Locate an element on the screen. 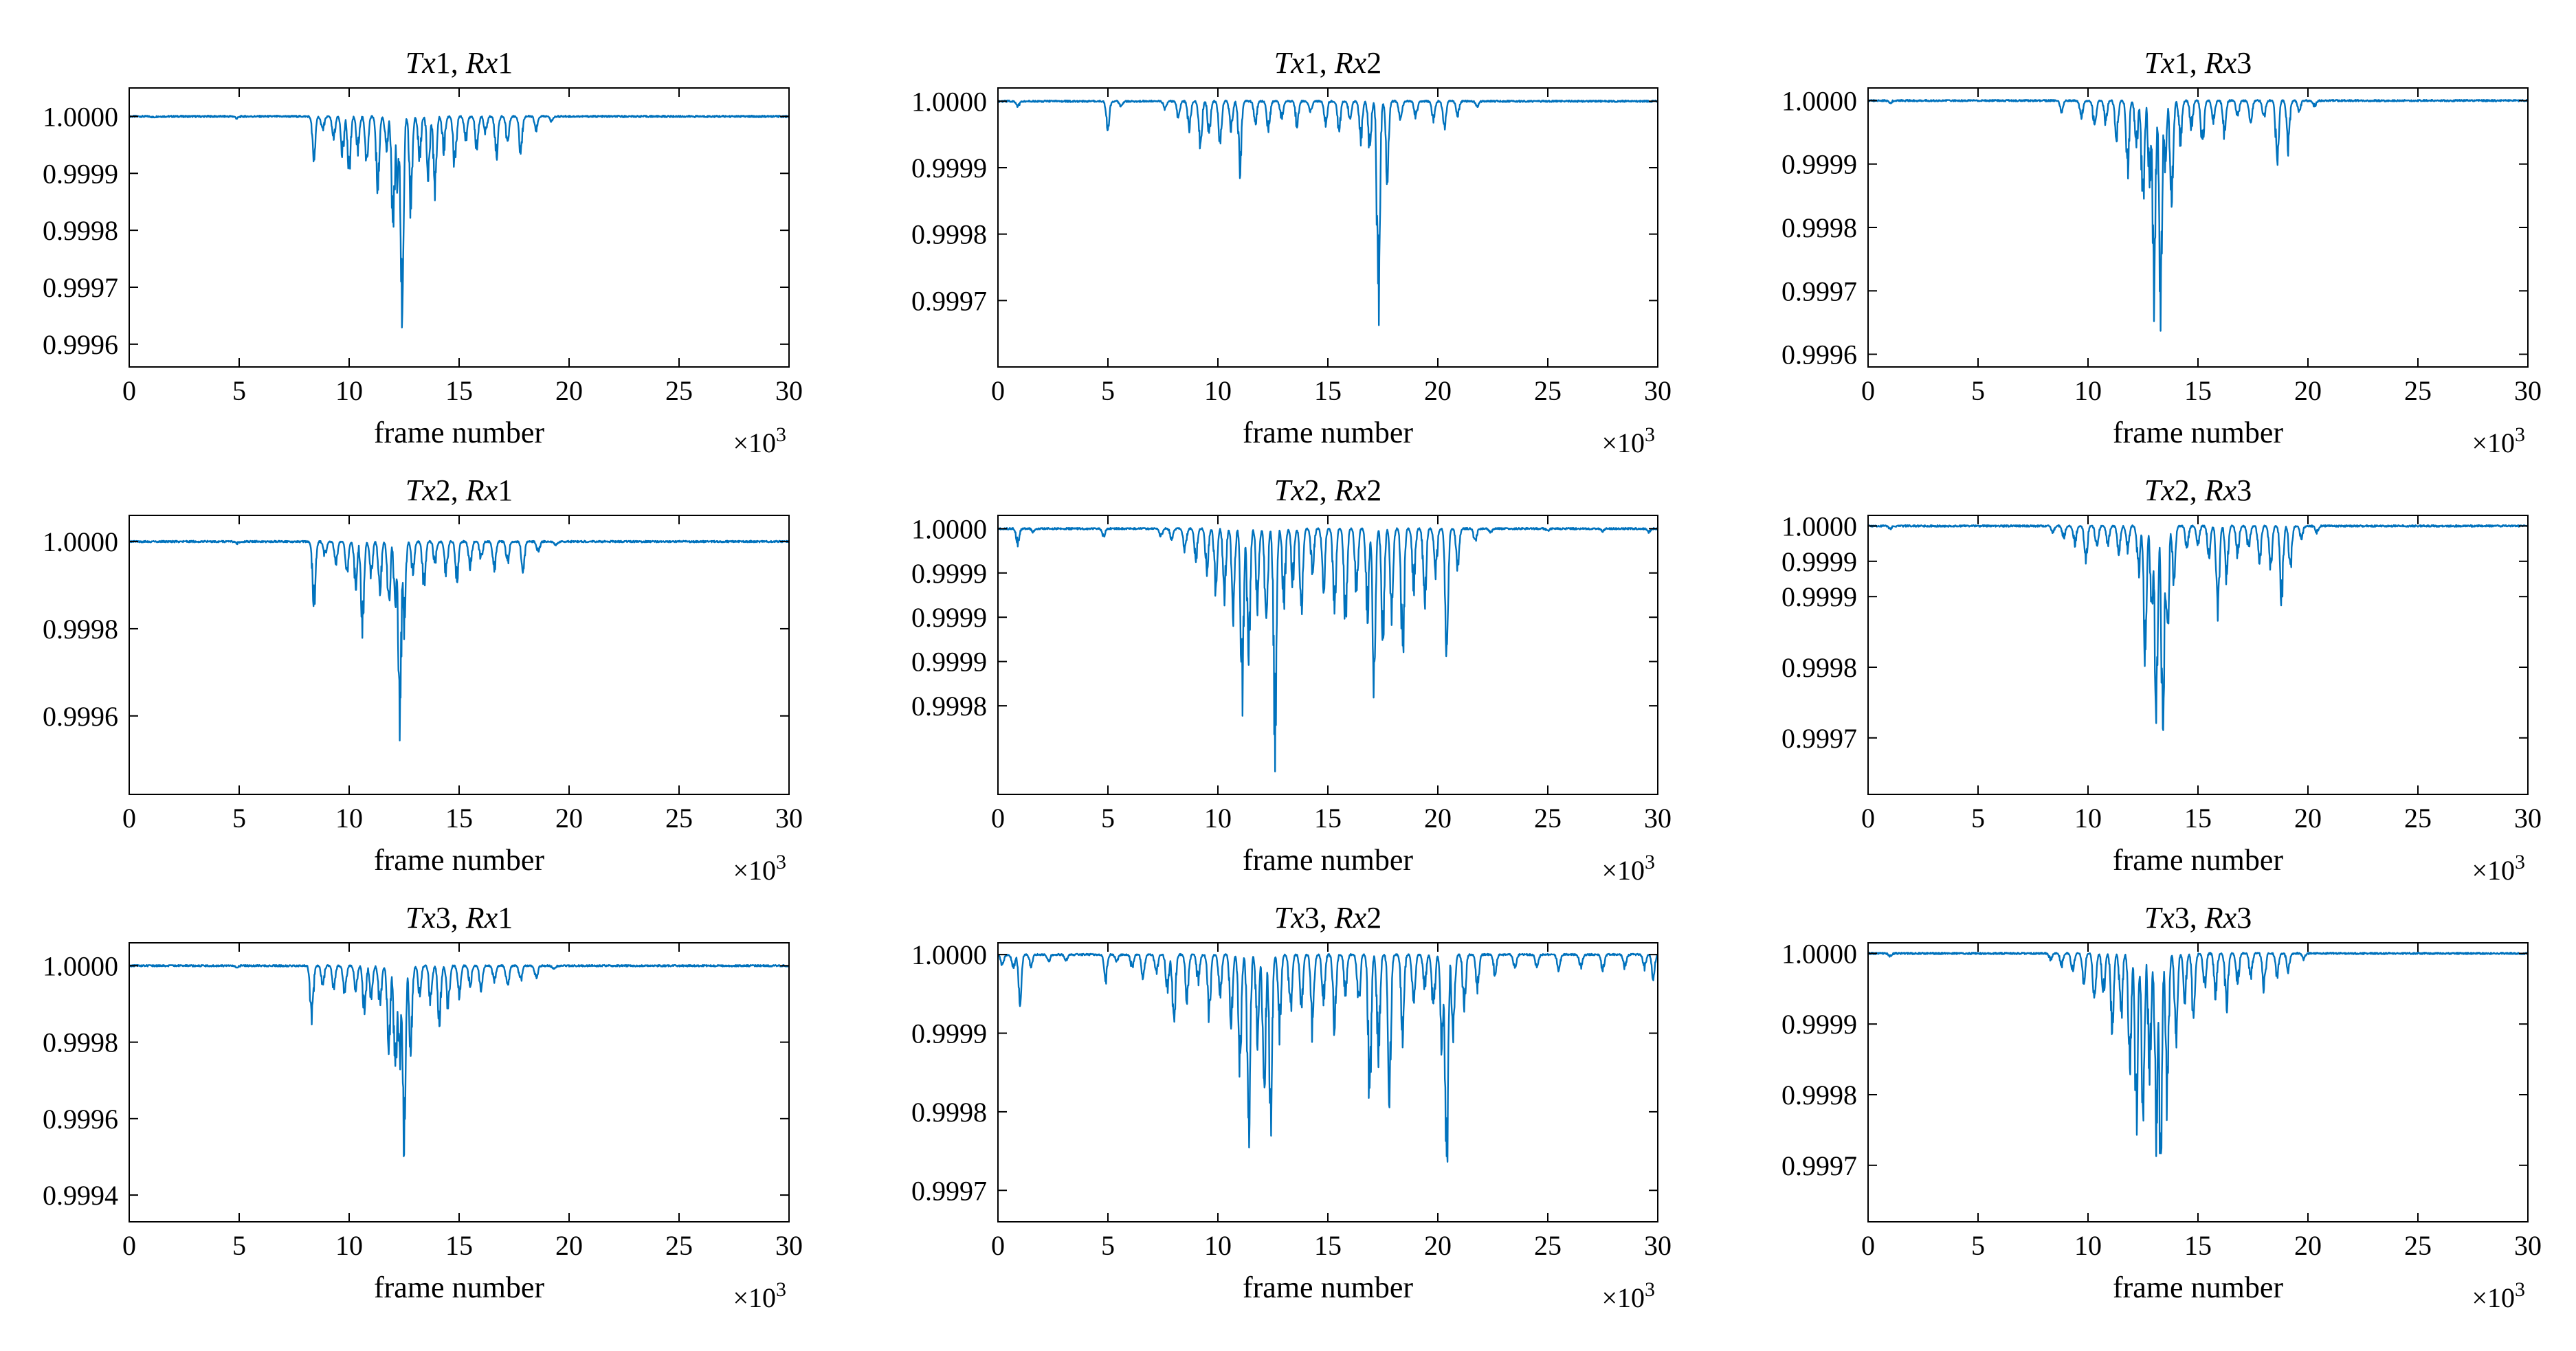  subplot-title: Tx1, Rx3 is located at coordinates (2198, 63).